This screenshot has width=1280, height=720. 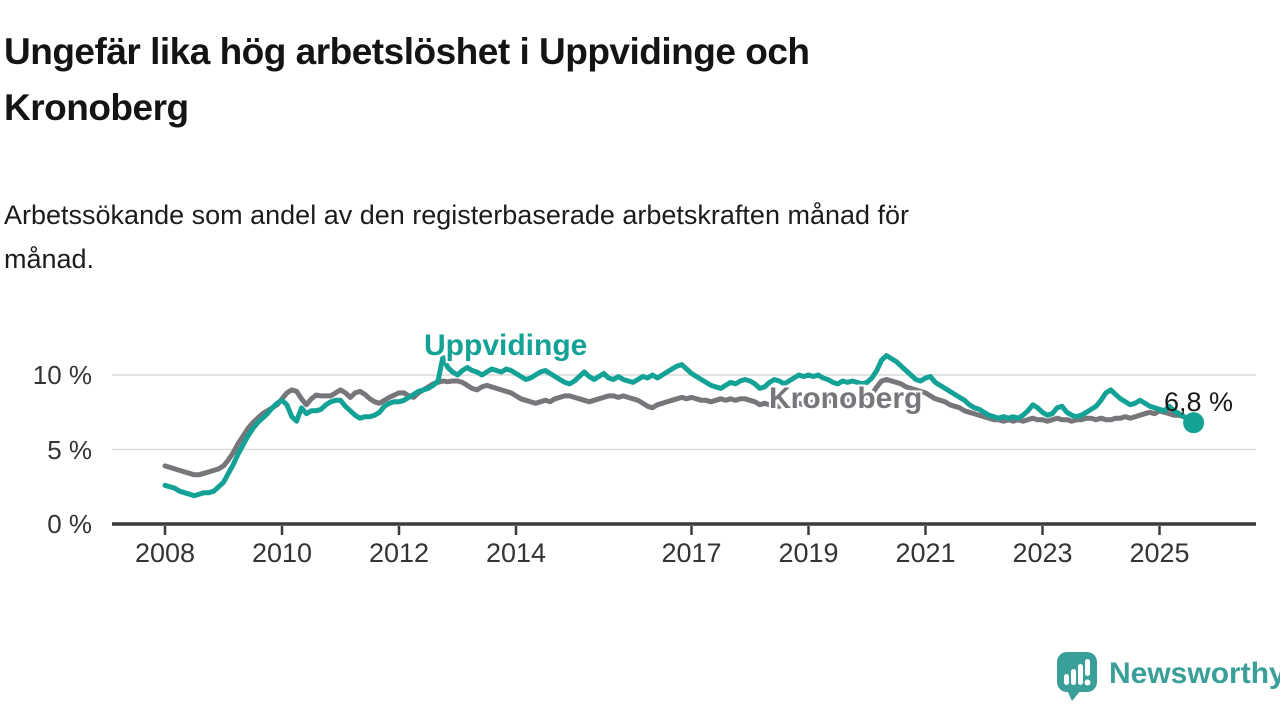 I want to click on x-tick-label: 2023, so click(x=1042, y=553).